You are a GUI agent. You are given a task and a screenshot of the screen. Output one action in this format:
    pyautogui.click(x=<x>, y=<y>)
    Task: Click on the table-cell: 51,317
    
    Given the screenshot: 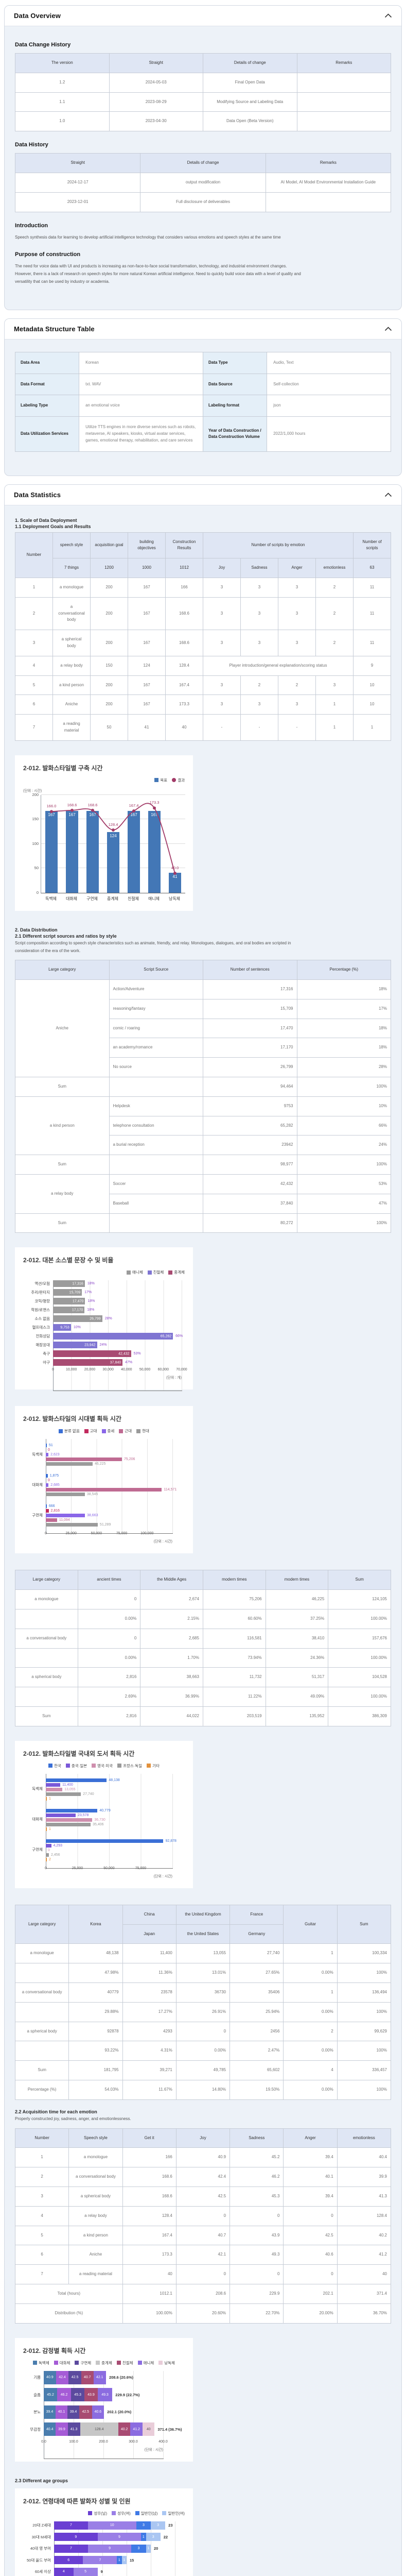 What is the action you would take?
    pyautogui.click(x=297, y=1678)
    